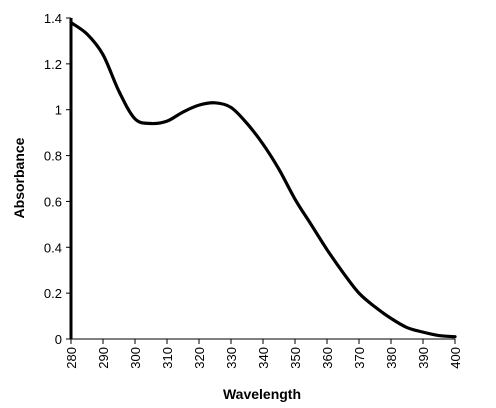 The image size is (496, 408). Describe the element at coordinates (53, 18) in the screenshot. I see `y-tick-label: 1.4` at that location.